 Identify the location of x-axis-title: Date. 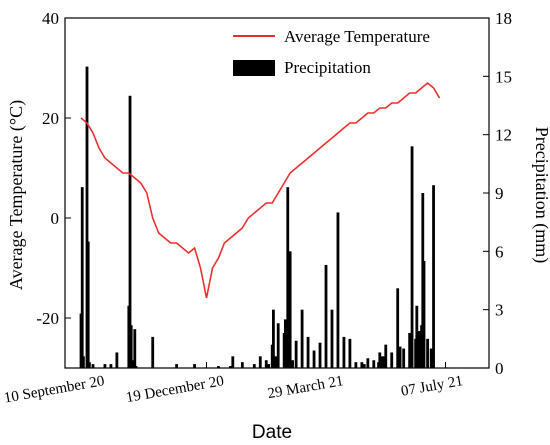
(272, 432).